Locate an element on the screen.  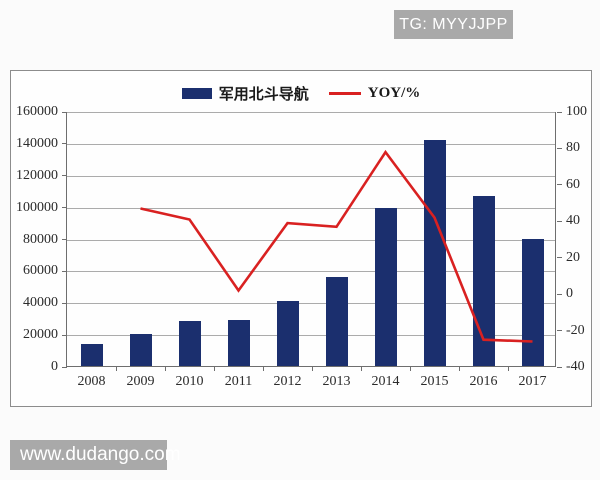
x-axis-label: 2012 is located at coordinates (287, 381).